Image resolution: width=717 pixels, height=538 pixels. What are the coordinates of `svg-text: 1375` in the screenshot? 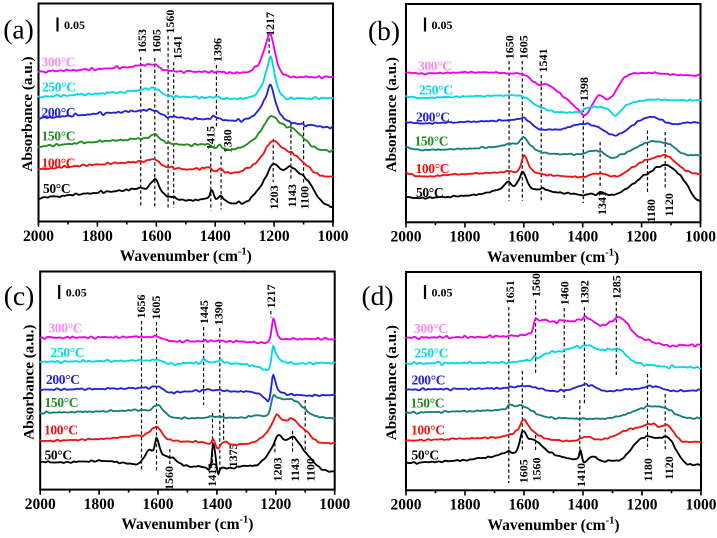 It's located at (233, 455).